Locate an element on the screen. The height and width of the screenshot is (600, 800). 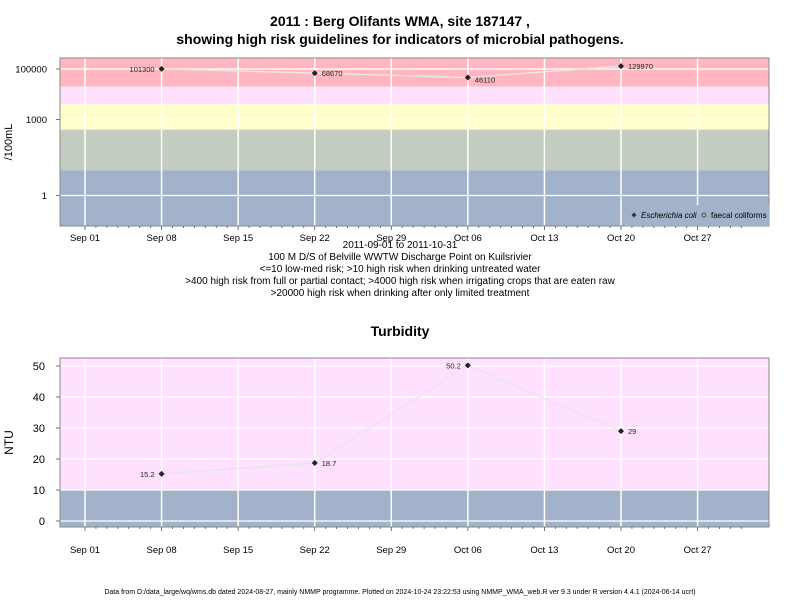
y-tick-label: 40 is located at coordinates (39, 398).